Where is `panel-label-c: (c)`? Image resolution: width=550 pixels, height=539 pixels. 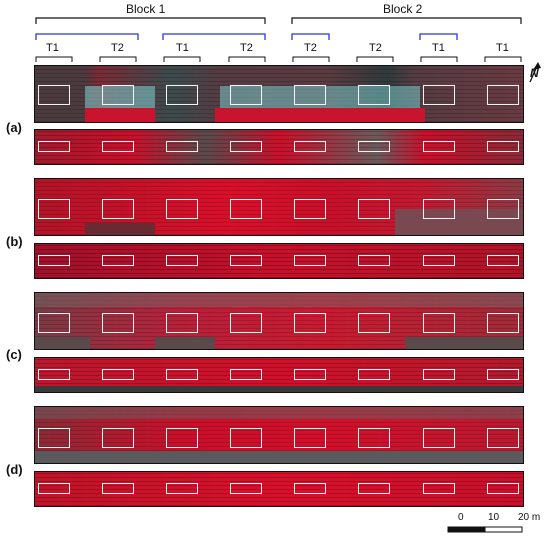
panel-label-c: (c) is located at coordinates (14, 354).